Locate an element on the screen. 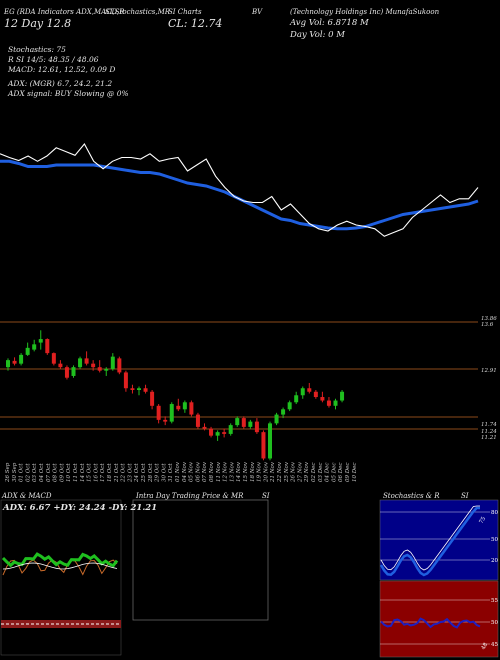  x-date-label: 12 Nov is located at coordinates (226, 471).